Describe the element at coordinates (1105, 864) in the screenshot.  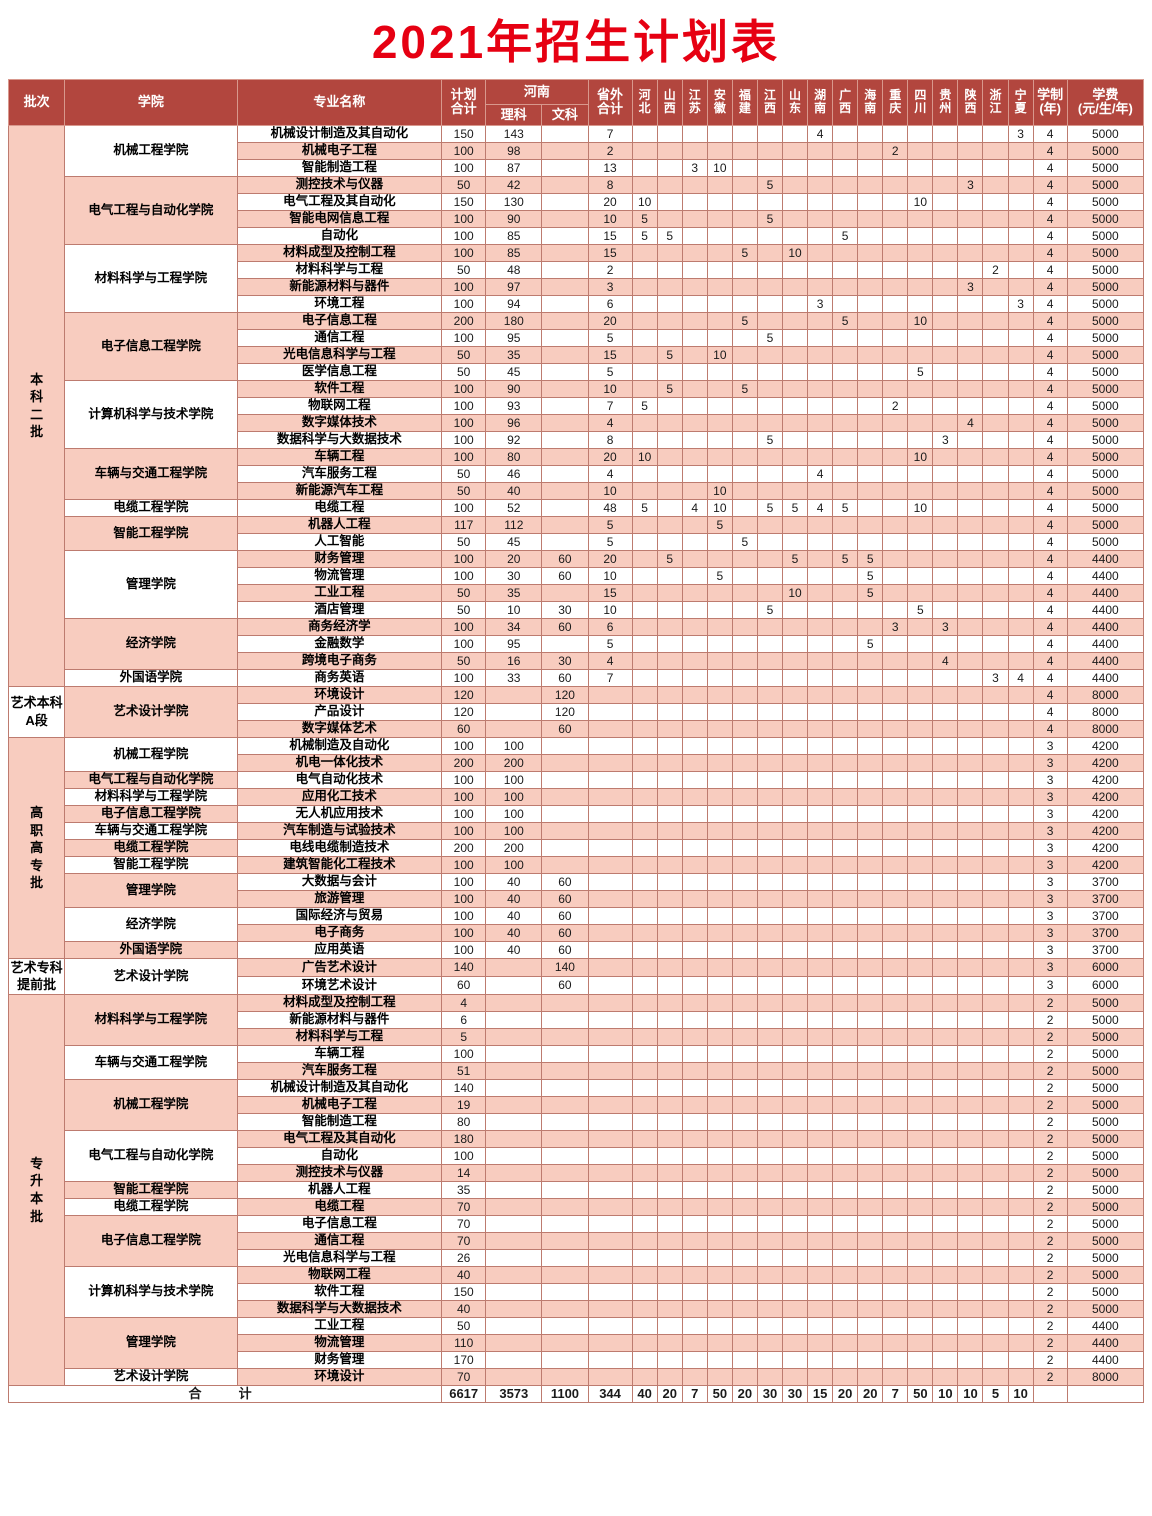
I see `tuition-cell: 4200` at that location.